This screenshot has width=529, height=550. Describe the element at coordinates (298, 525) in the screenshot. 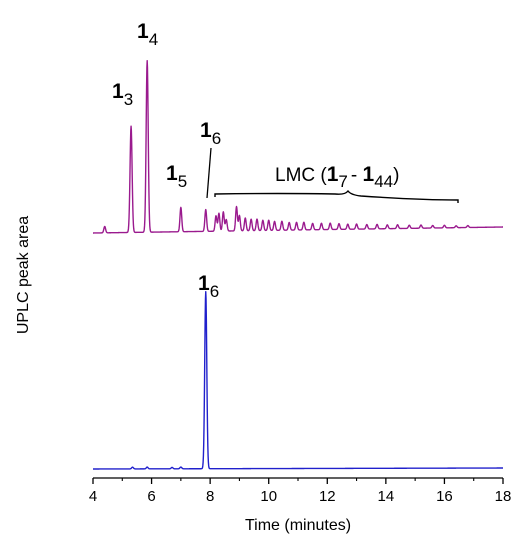

I see `x-axis-title: Time (minutes)` at that location.